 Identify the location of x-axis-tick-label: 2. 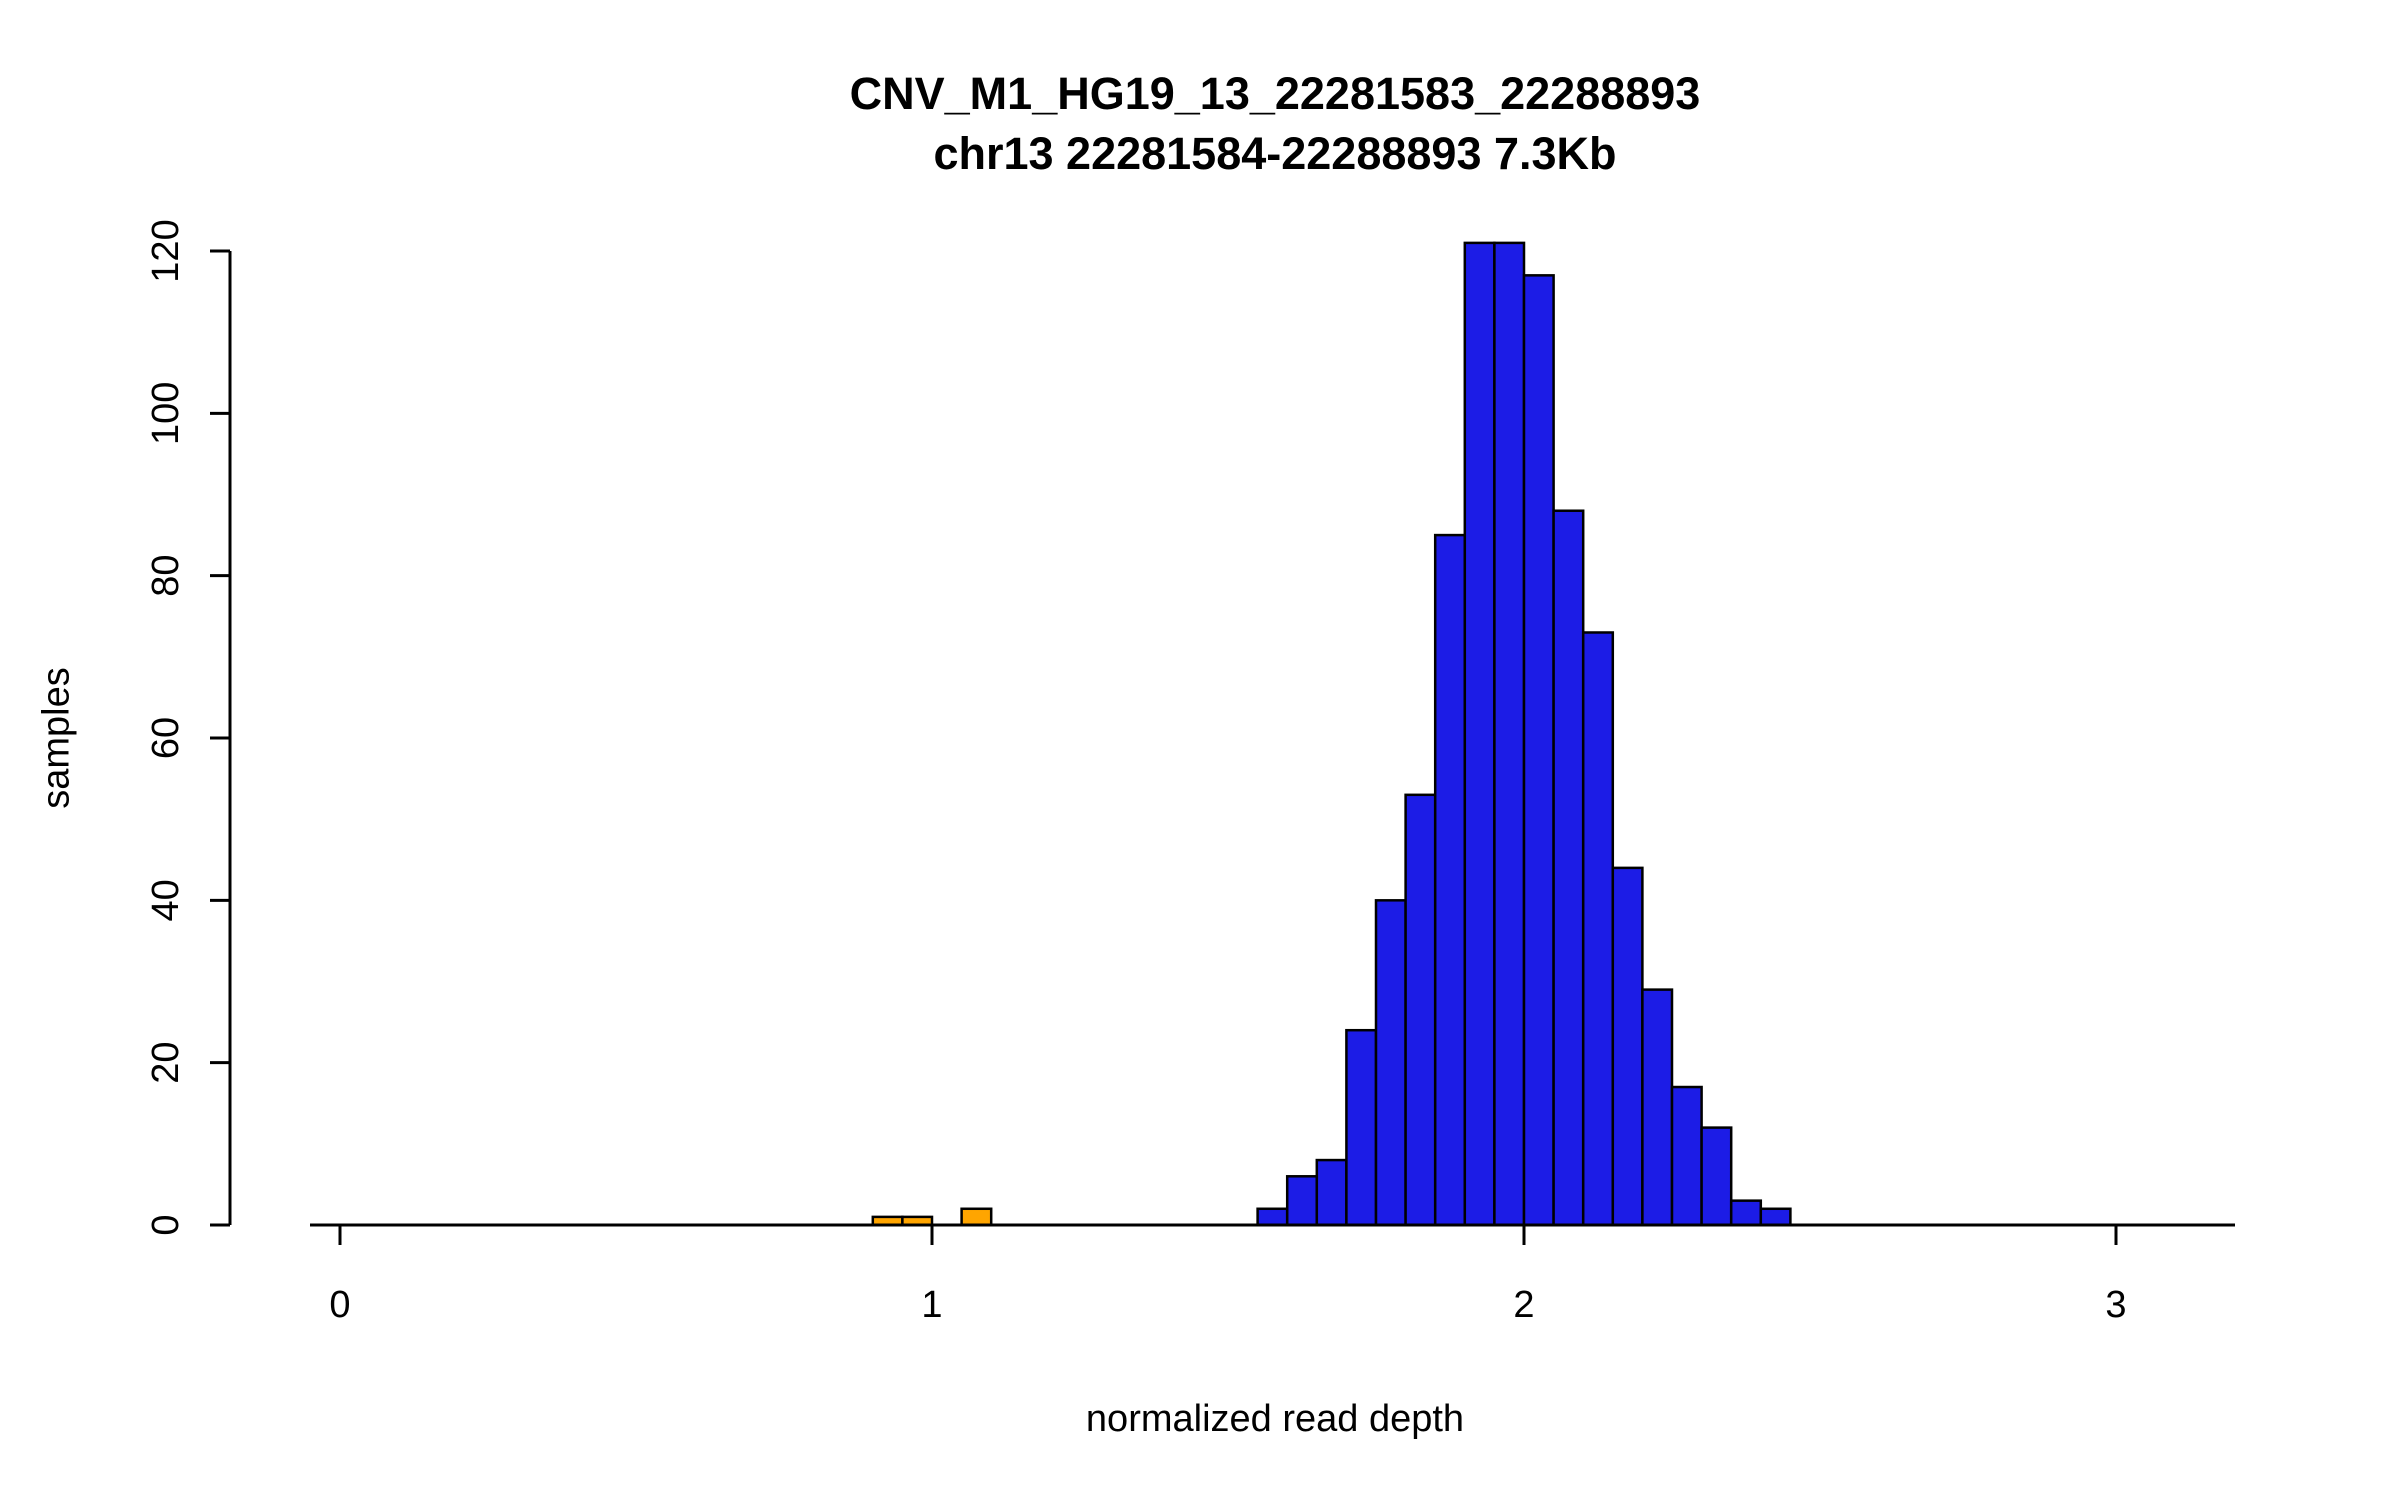
(1523, 1305).